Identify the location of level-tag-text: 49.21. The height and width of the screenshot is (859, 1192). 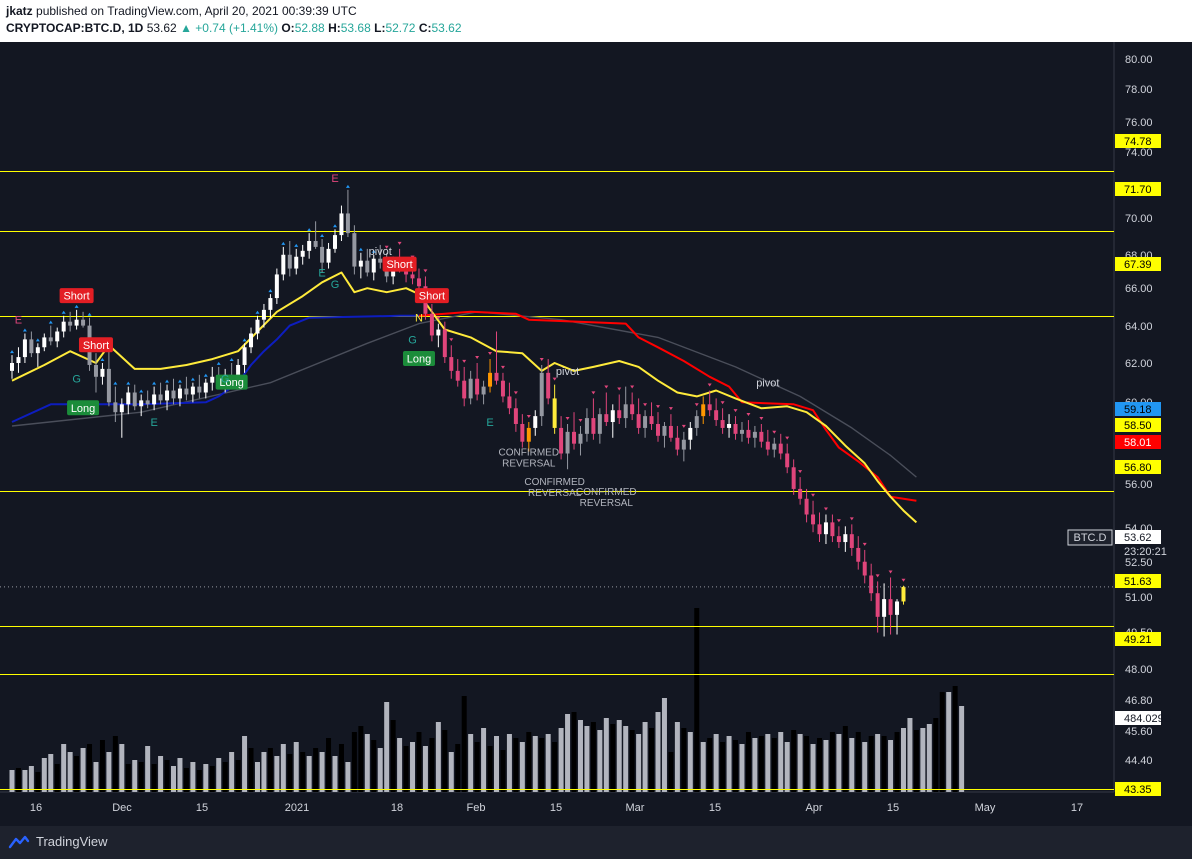
(1138, 640).